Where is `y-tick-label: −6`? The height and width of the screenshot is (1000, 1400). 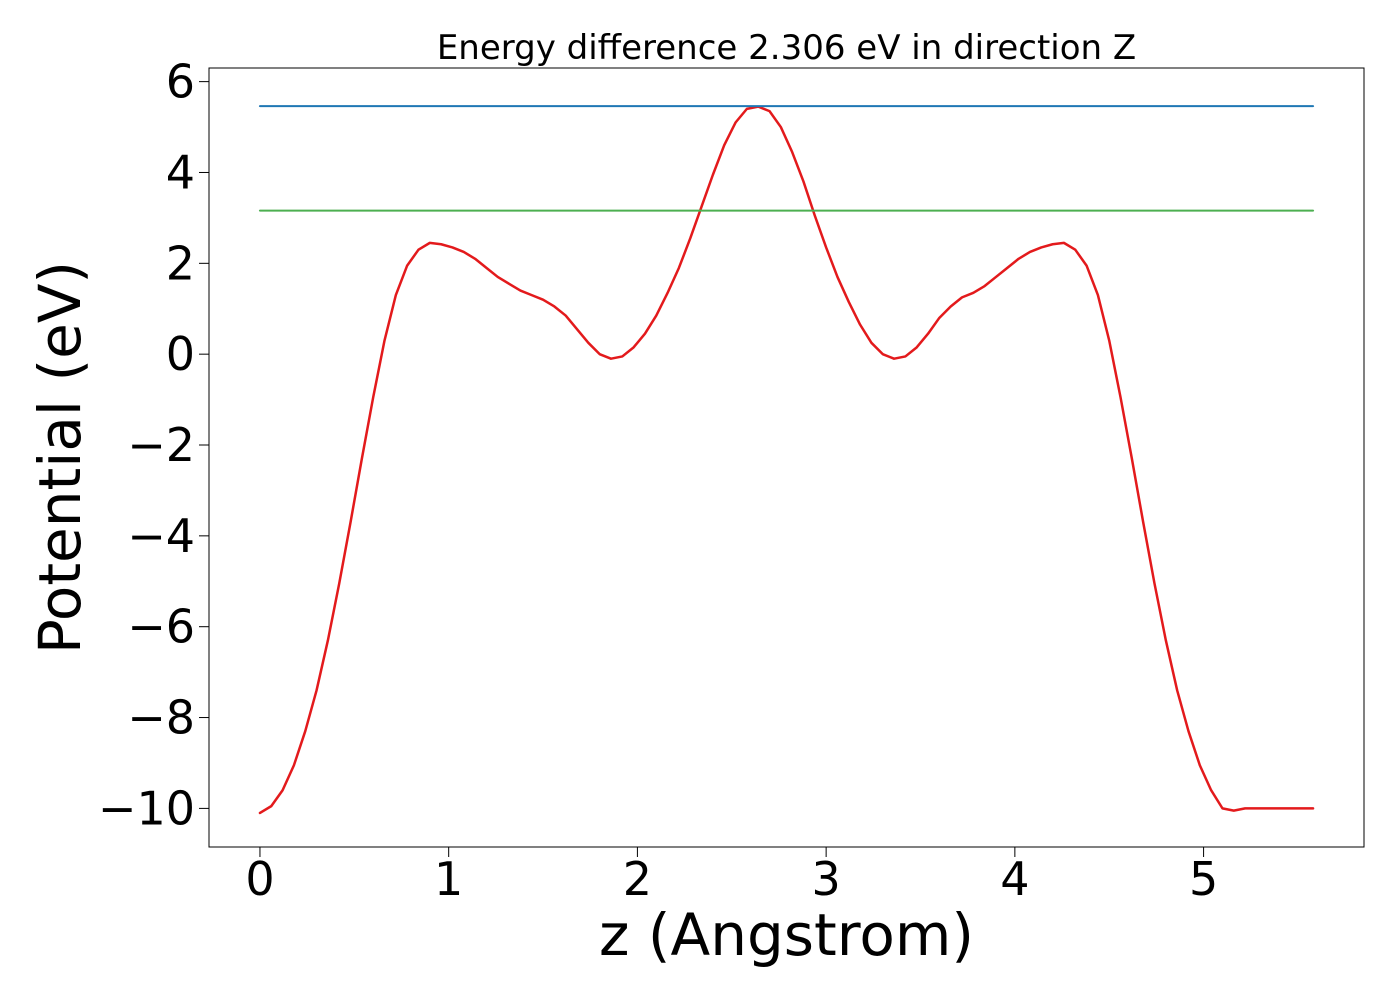 y-tick-label: −6 is located at coordinates (161, 627).